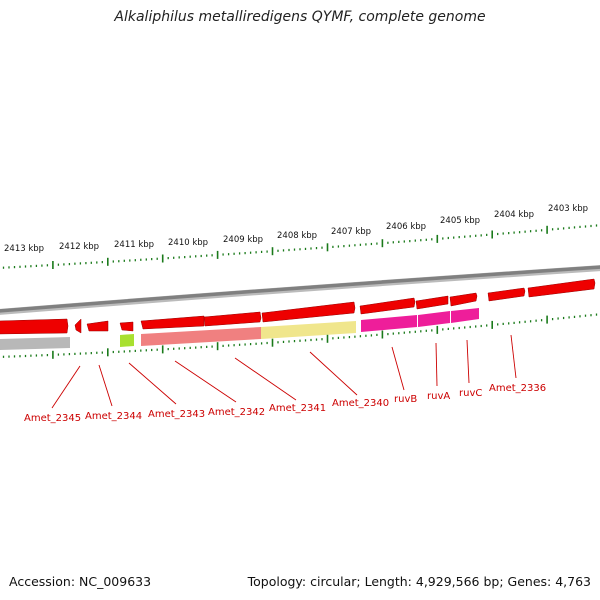 This screenshot has height=600, width=600. Describe the element at coordinates (113, 416) in the screenshot. I see `gene-label-amet-2344: Amet_2344` at that location.